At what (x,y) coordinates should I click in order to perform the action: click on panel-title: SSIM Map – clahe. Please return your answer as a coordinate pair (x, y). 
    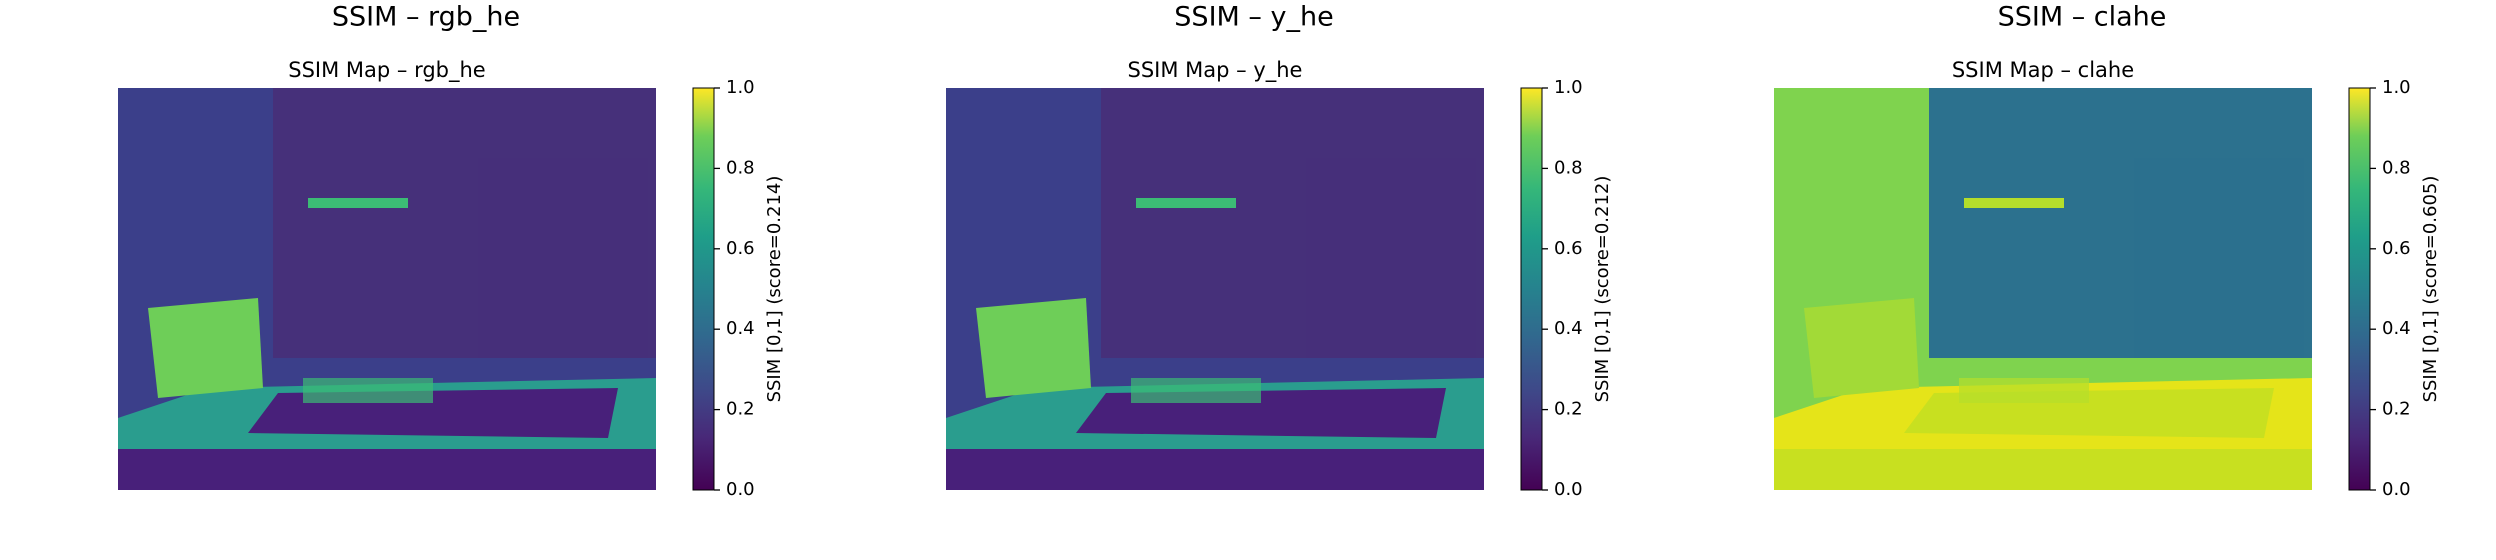
    Looking at the image, I should click on (2043, 70).